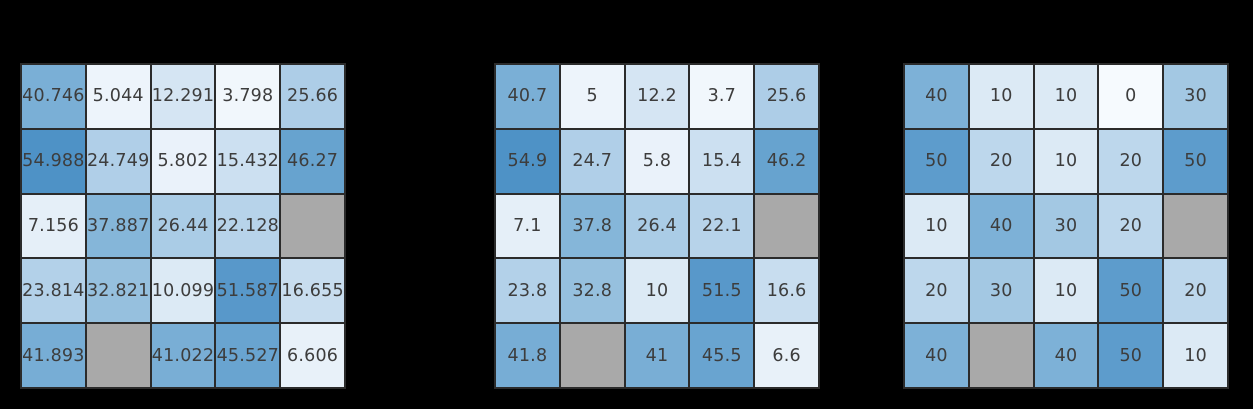 The width and height of the screenshot is (1253, 409). What do you see at coordinates (592, 291) in the screenshot?
I see `heatmap-cell: 32.8` at bounding box center [592, 291].